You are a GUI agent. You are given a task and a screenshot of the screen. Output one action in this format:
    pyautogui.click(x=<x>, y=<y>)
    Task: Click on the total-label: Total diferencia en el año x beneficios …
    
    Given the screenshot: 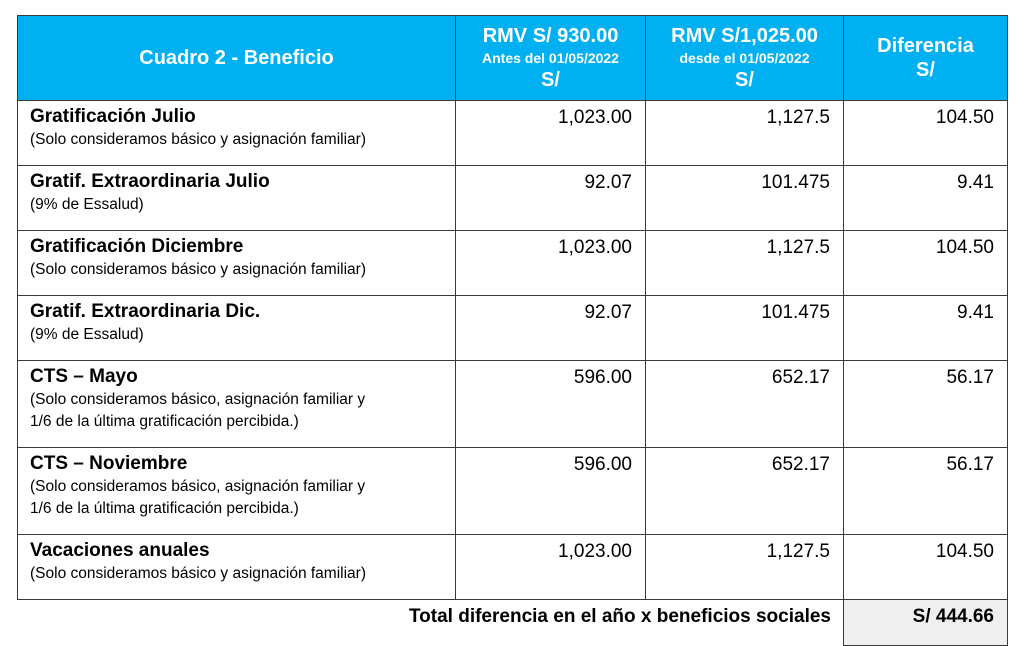 What is the action you would take?
    pyautogui.click(x=619, y=616)
    